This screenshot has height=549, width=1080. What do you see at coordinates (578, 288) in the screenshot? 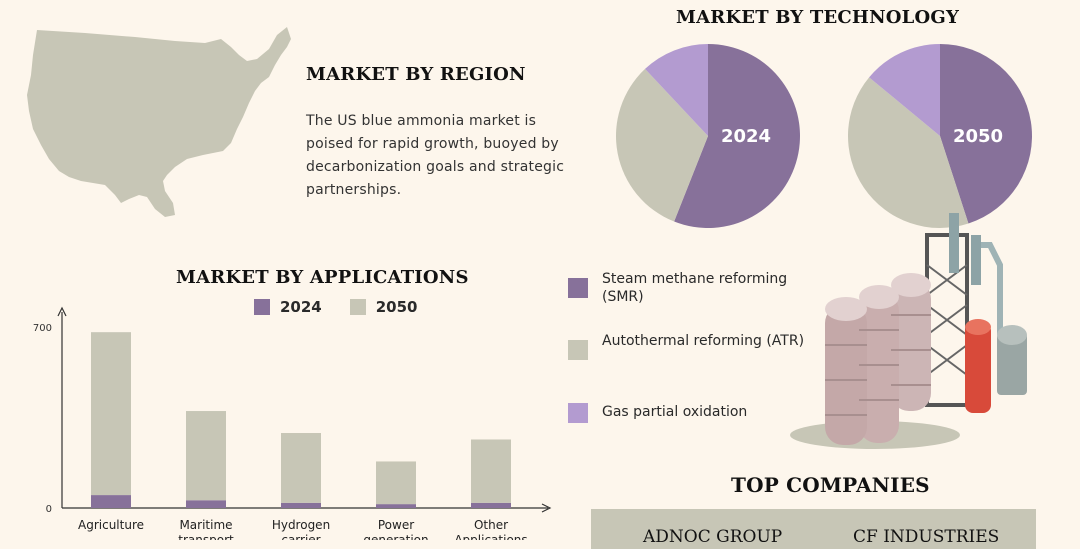
I see `legend-swatch-smr` at bounding box center [578, 288].